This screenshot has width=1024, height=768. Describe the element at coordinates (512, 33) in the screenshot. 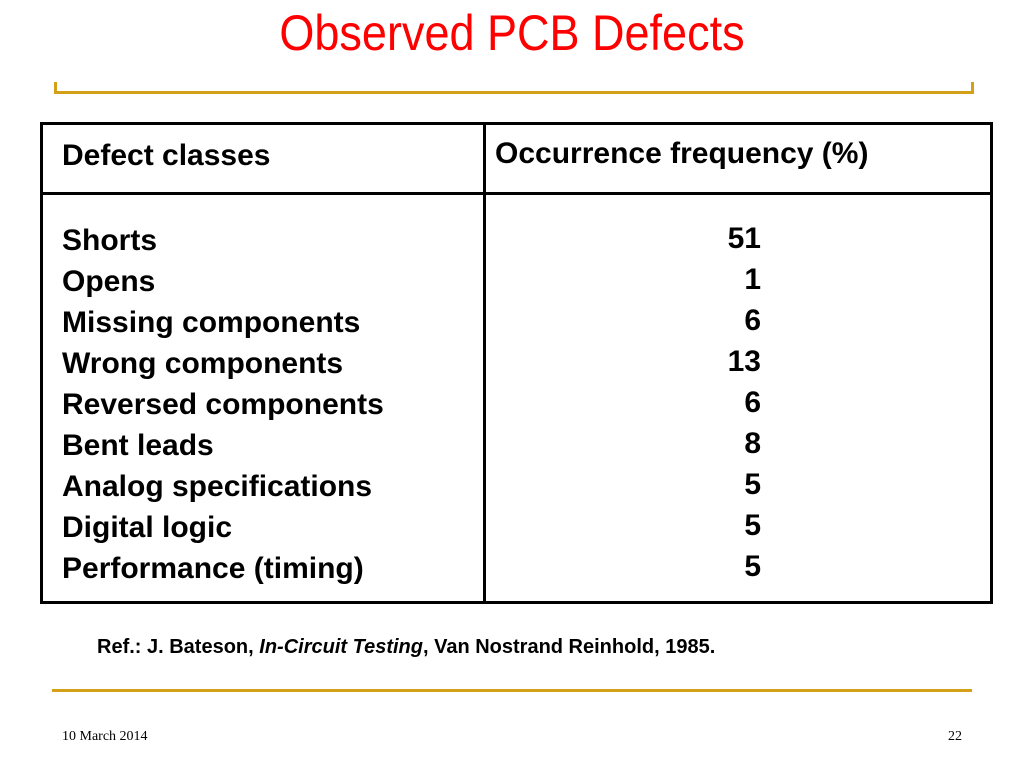

I see `slide-title: Observed PCB Defects` at that location.